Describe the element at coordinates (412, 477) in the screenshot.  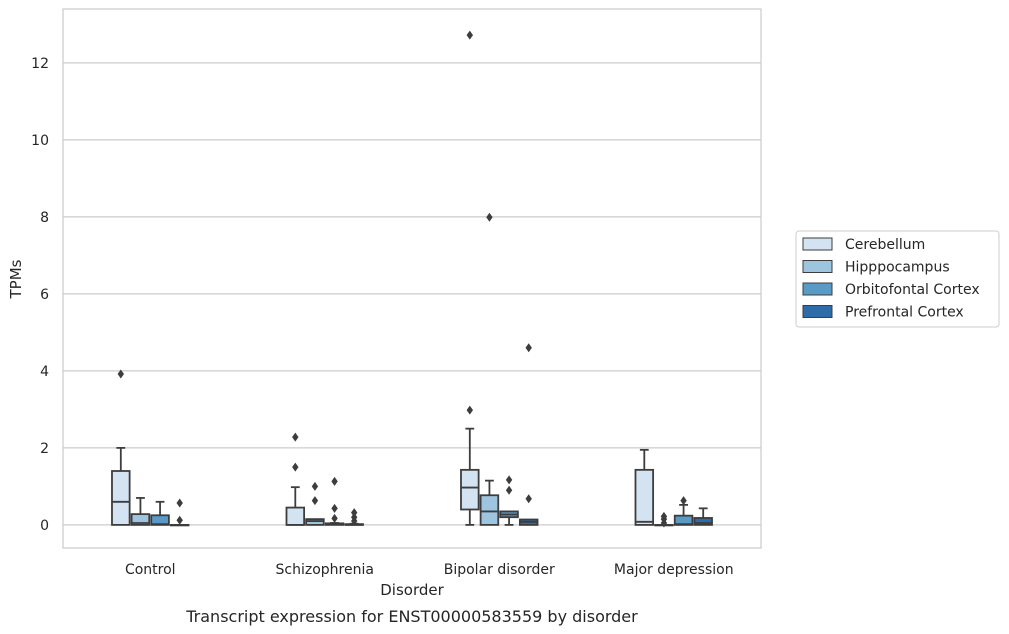
I see `box-series` at that location.